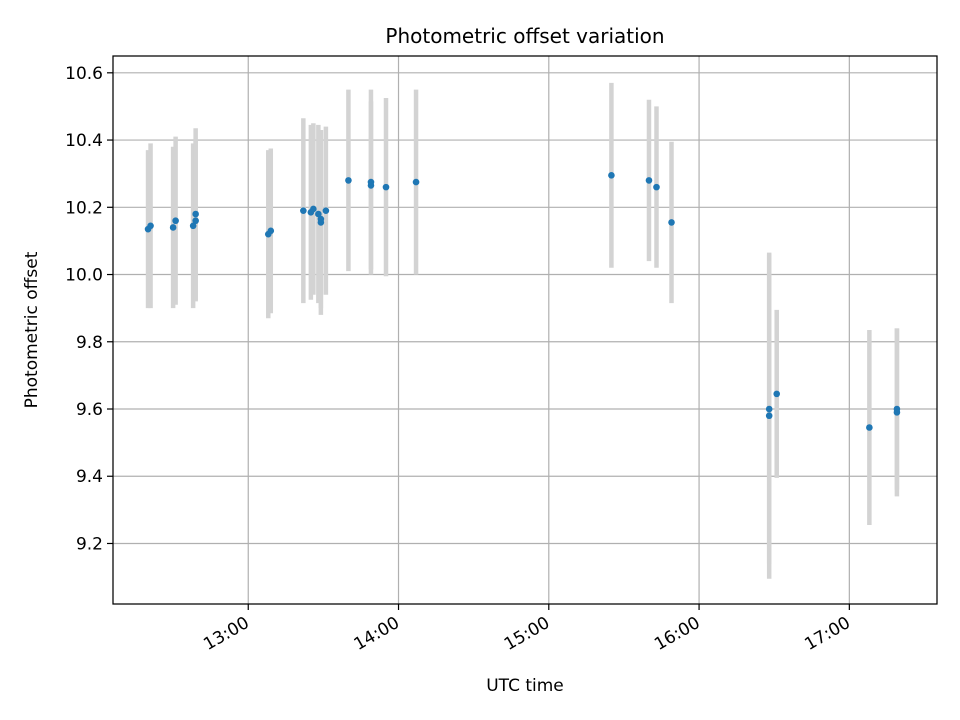 The width and height of the screenshot is (960, 720). I want to click on y-tick-label: 10.2, so click(84, 208).